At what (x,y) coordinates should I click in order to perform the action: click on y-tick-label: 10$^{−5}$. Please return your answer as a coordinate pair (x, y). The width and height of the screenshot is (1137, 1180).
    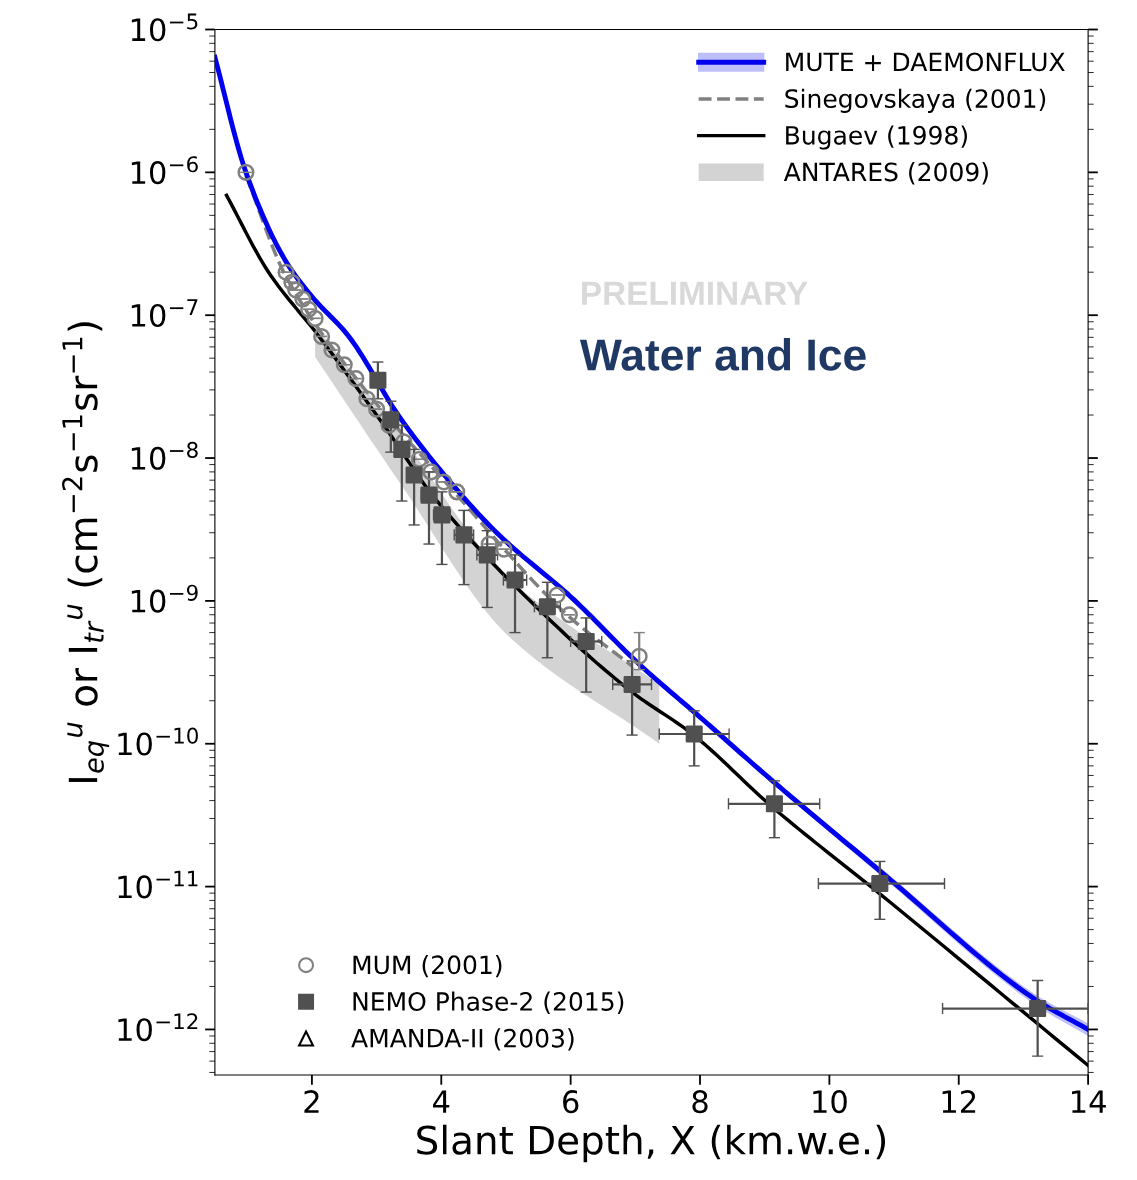
    Looking at the image, I should click on (164, 27).